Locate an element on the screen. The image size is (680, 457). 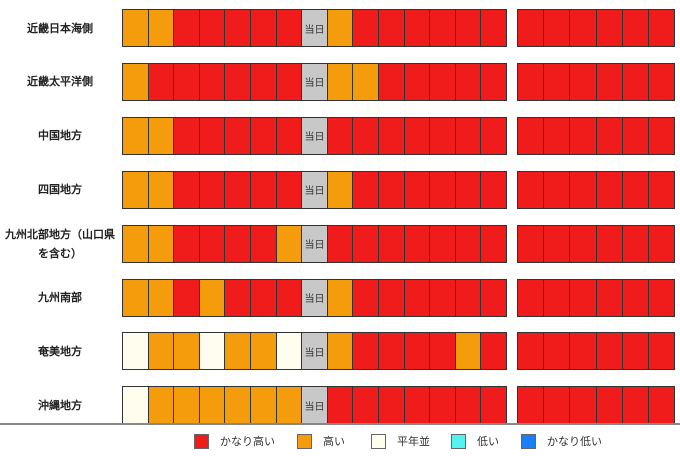
legend-swatch is located at coordinates (528, 441).